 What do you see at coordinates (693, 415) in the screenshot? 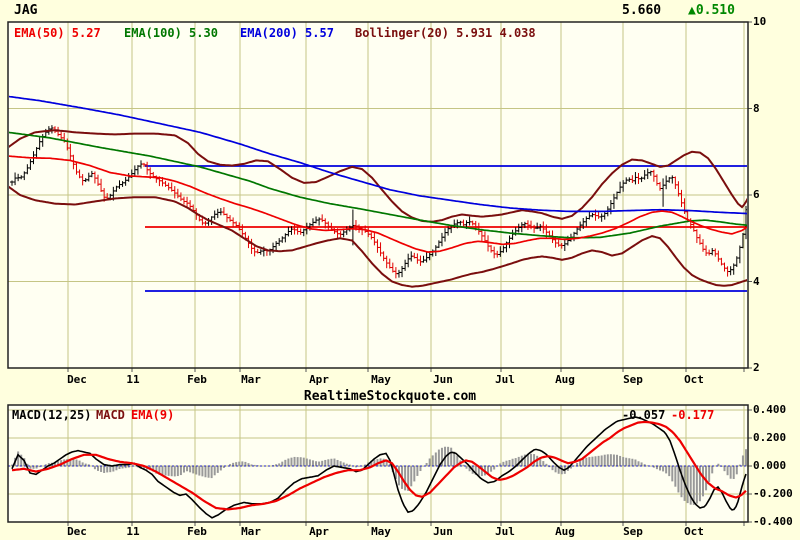
I see `macd-signal-value: -0.177` at bounding box center [693, 415].